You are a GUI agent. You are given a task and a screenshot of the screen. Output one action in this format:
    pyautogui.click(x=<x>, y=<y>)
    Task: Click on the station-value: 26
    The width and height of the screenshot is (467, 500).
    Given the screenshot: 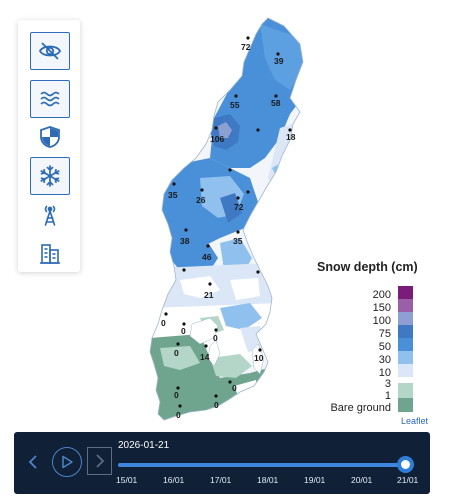 What is the action you would take?
    pyautogui.click(x=201, y=200)
    